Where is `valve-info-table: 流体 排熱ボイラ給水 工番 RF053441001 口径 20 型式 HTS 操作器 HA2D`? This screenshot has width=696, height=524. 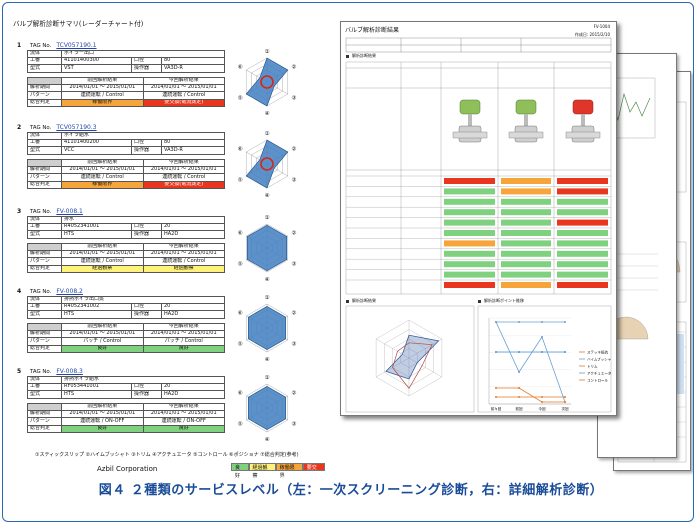
valve-info-table: 流体 排熱ボイラ給水 工番 RF053441001 口径 20 型式 HTS 操作器 HA2D is located at coordinates (126, 387).